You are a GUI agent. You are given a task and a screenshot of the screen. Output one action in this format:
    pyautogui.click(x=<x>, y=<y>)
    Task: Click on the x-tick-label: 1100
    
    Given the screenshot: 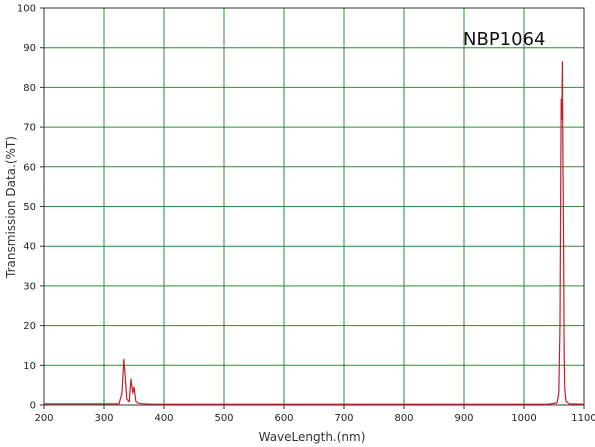 What is the action you would take?
    pyautogui.click(x=583, y=418)
    